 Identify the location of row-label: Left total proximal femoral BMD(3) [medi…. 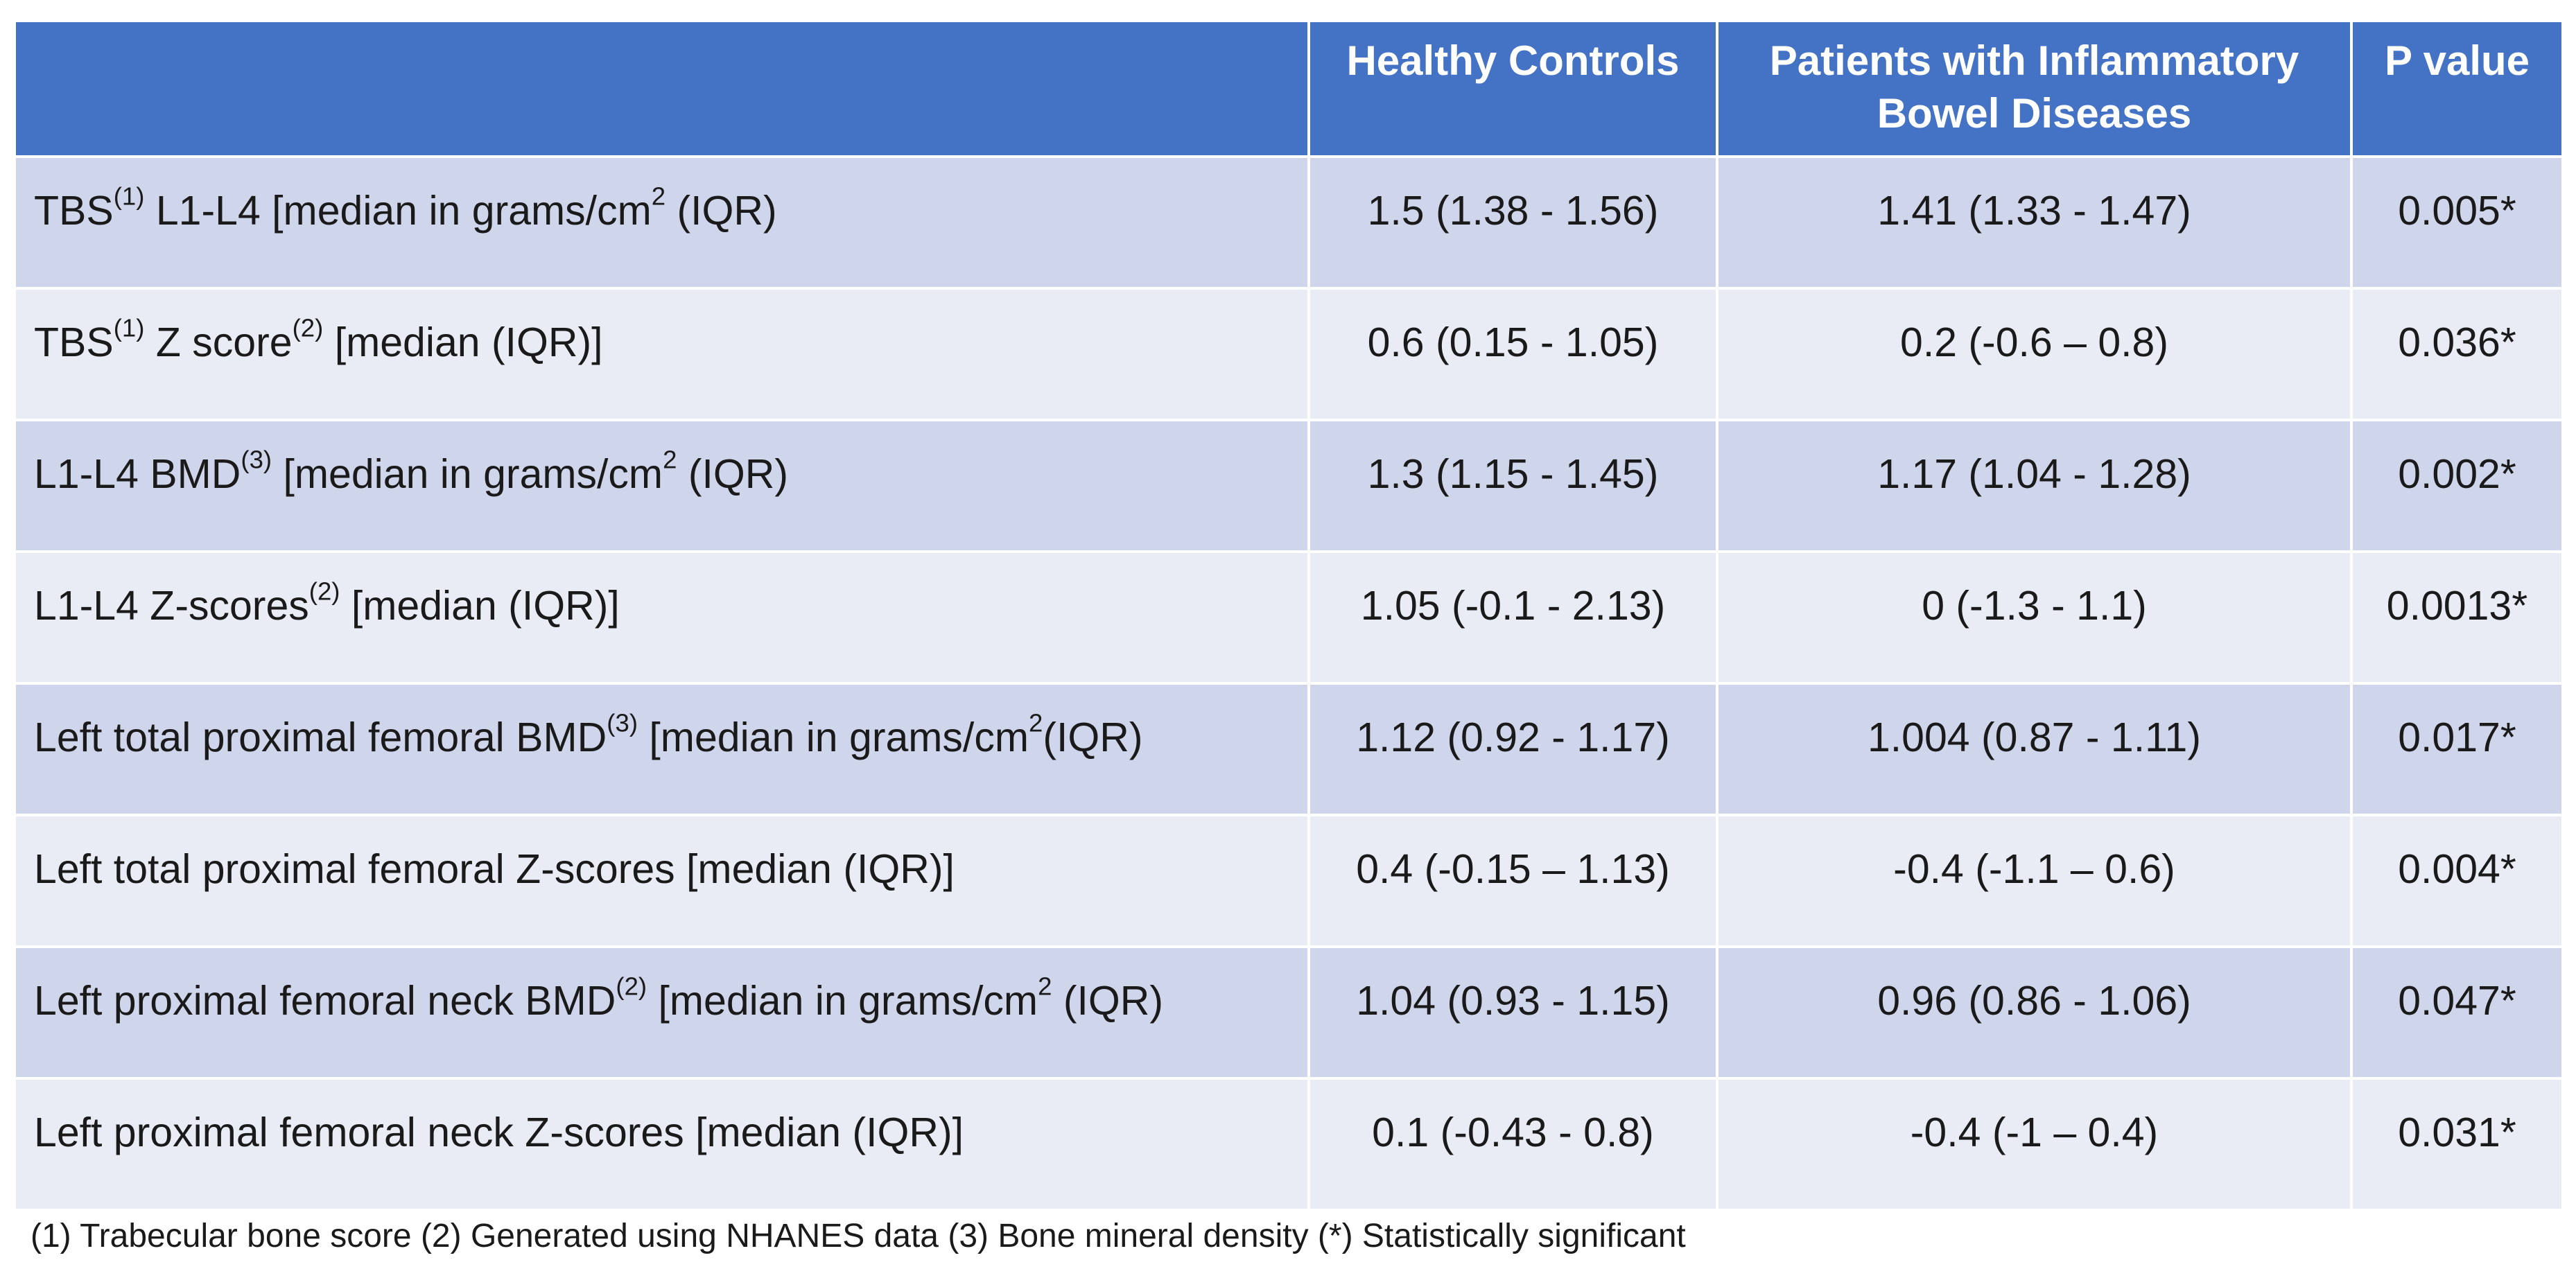
(661, 749).